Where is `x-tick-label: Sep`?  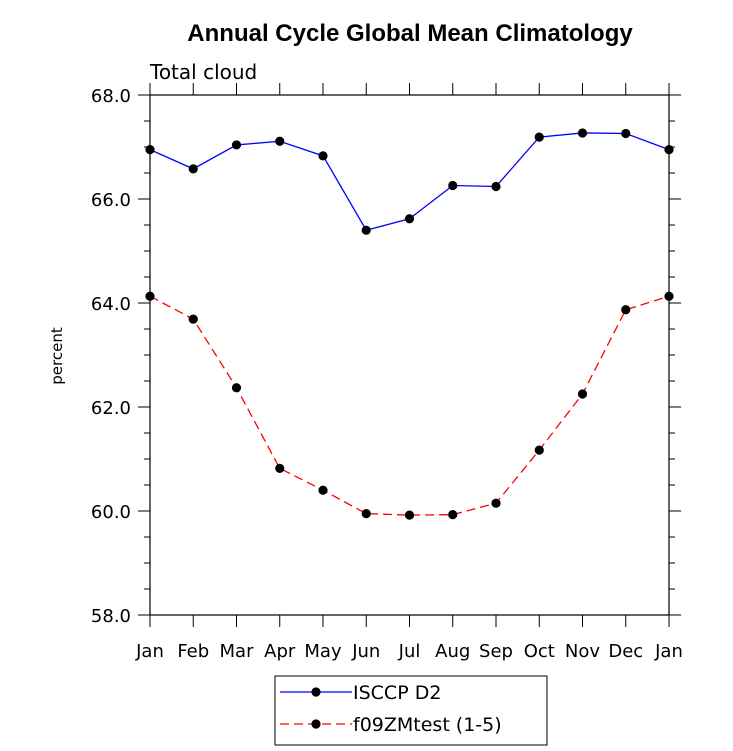 x-tick-label: Sep is located at coordinates (496, 651).